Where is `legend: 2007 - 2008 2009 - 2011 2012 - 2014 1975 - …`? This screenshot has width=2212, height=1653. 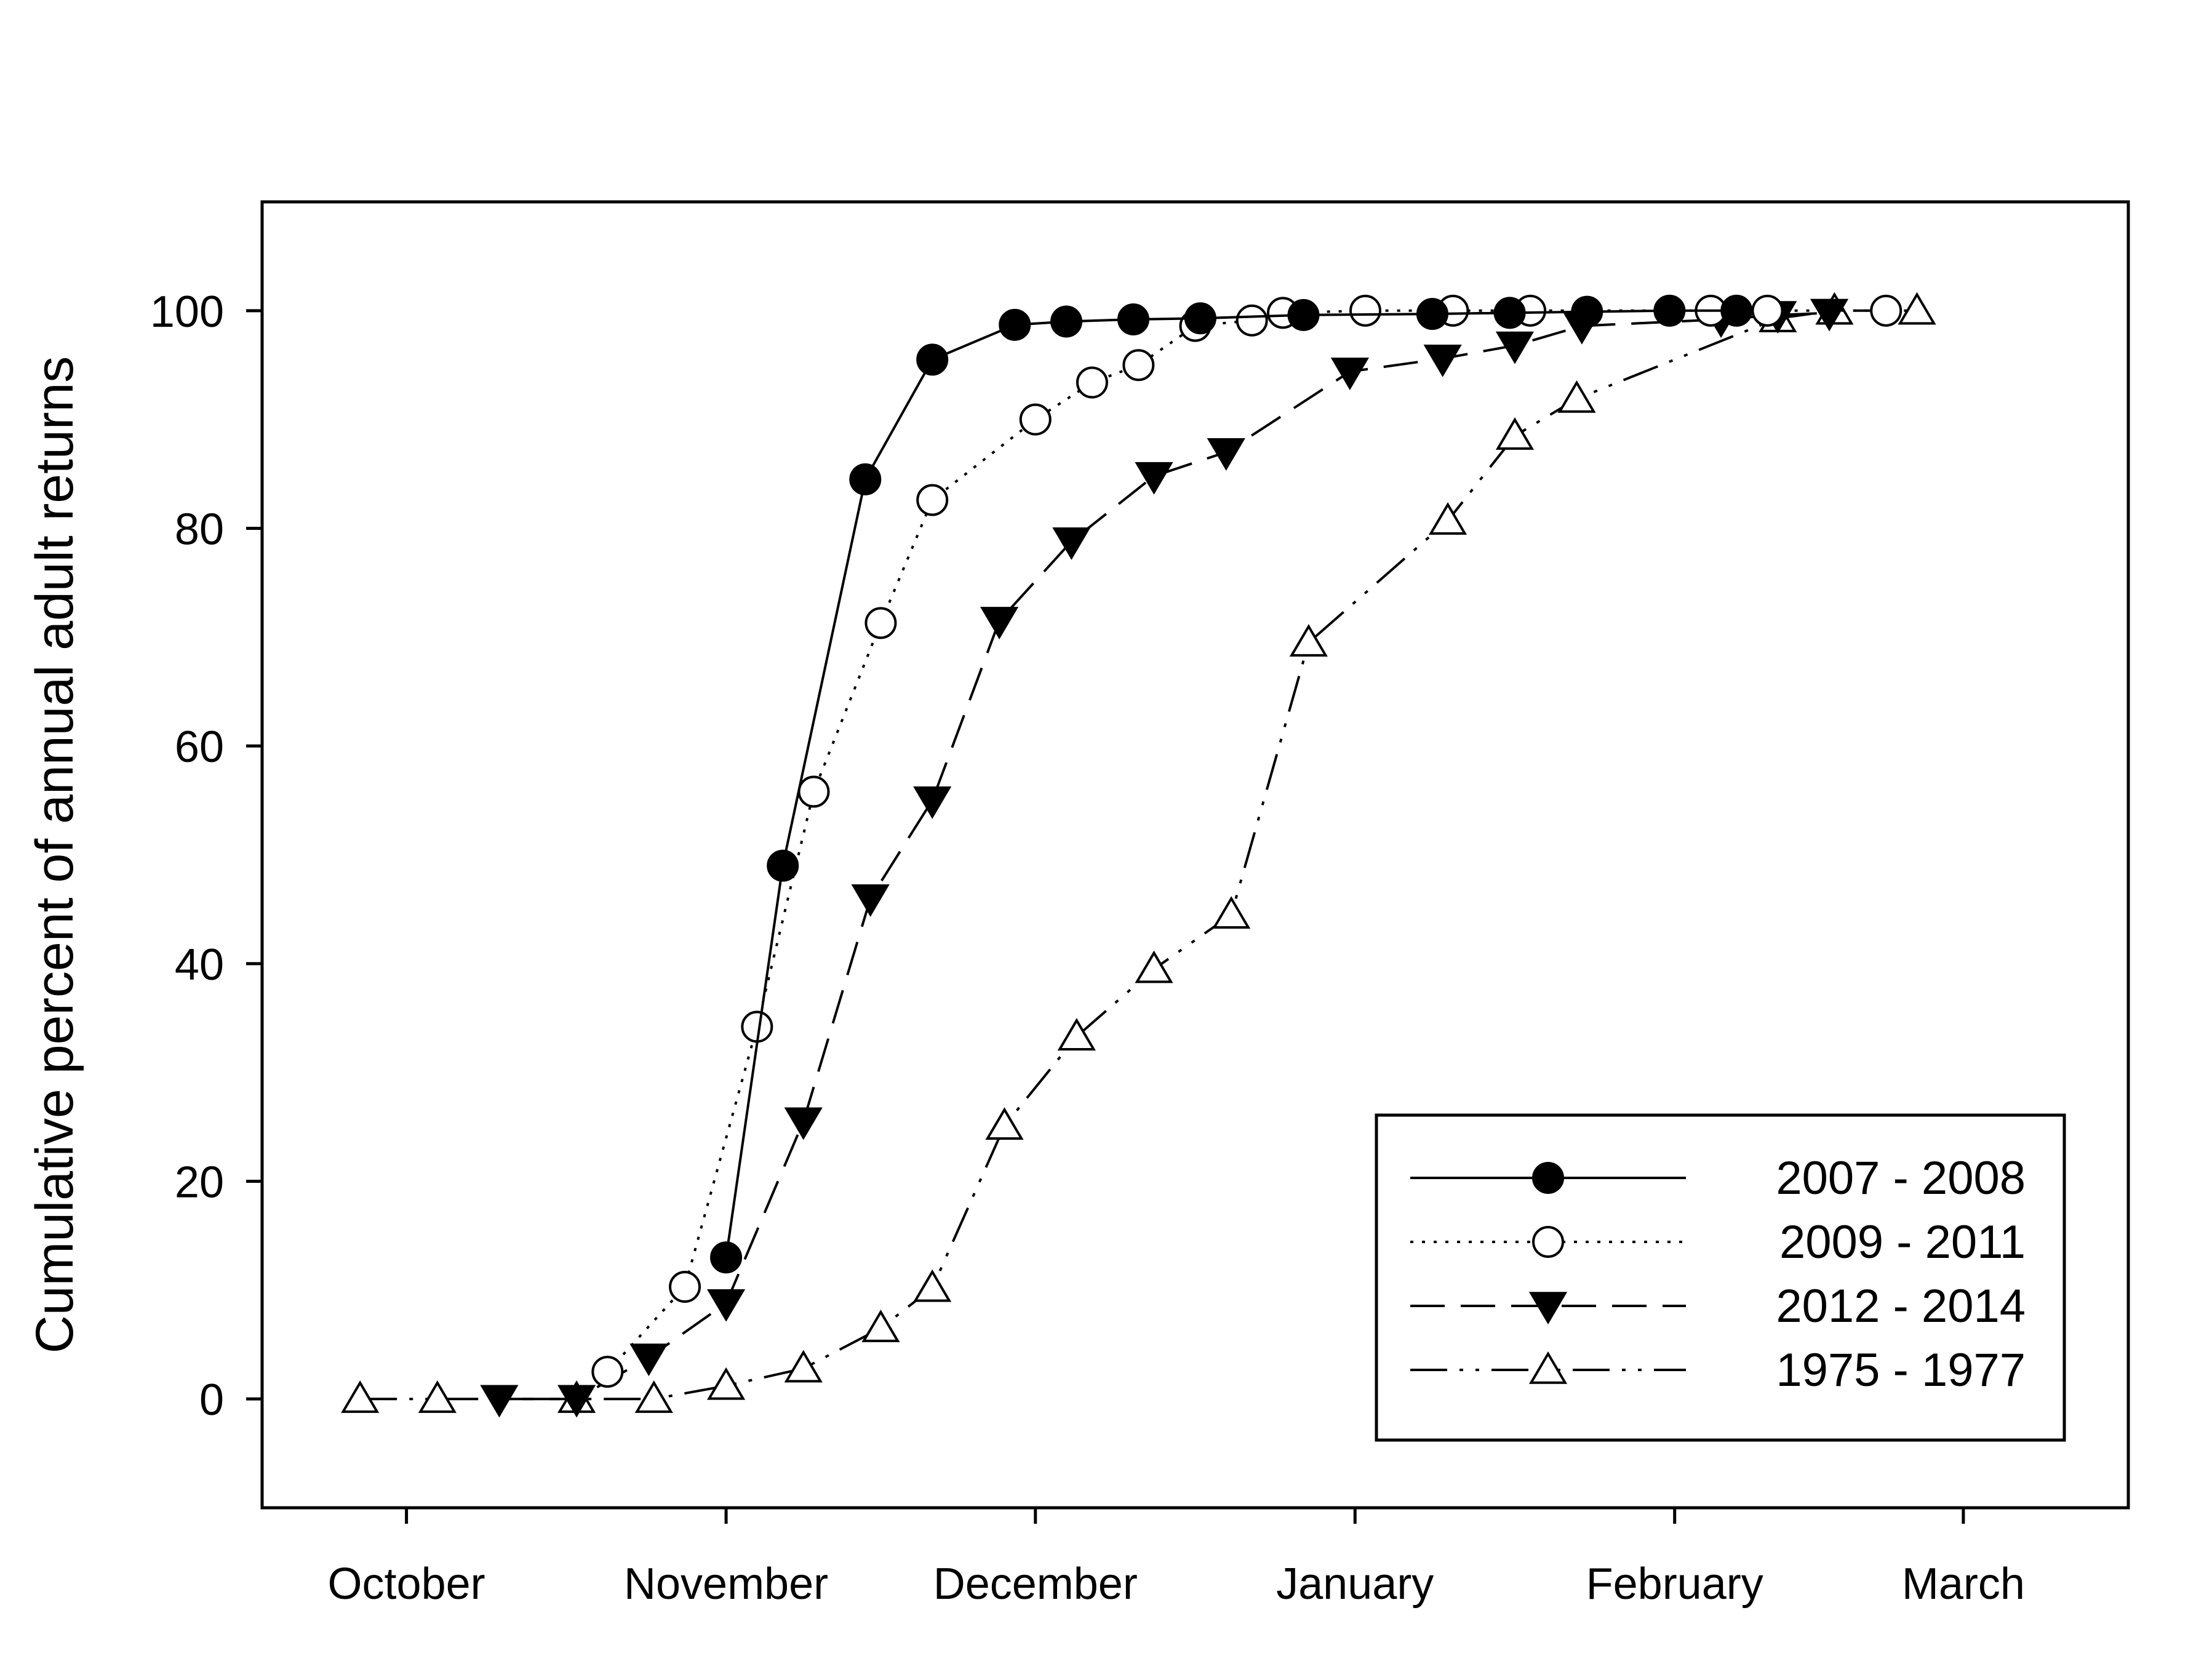
legend: 2007 - 2008 2009 - 2011 2012 - 2014 1975 - … is located at coordinates (1720, 1277).